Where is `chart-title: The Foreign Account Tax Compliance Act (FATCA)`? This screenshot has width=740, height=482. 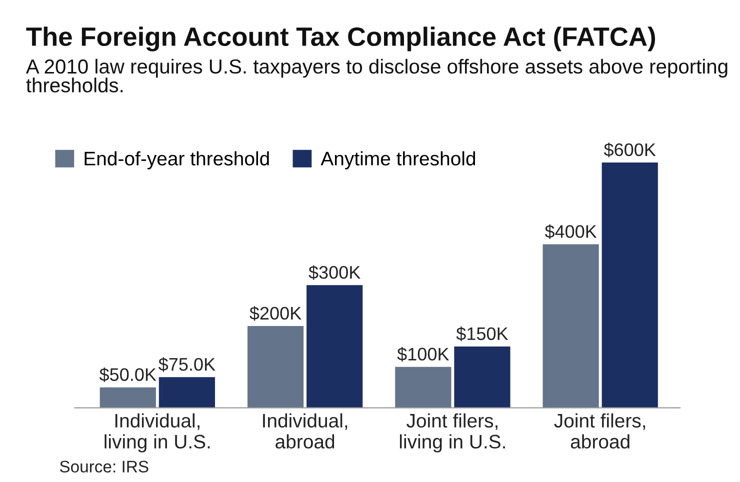
chart-title: The Foreign Account Tax Compliance Act (FATCA) is located at coordinates (341, 39).